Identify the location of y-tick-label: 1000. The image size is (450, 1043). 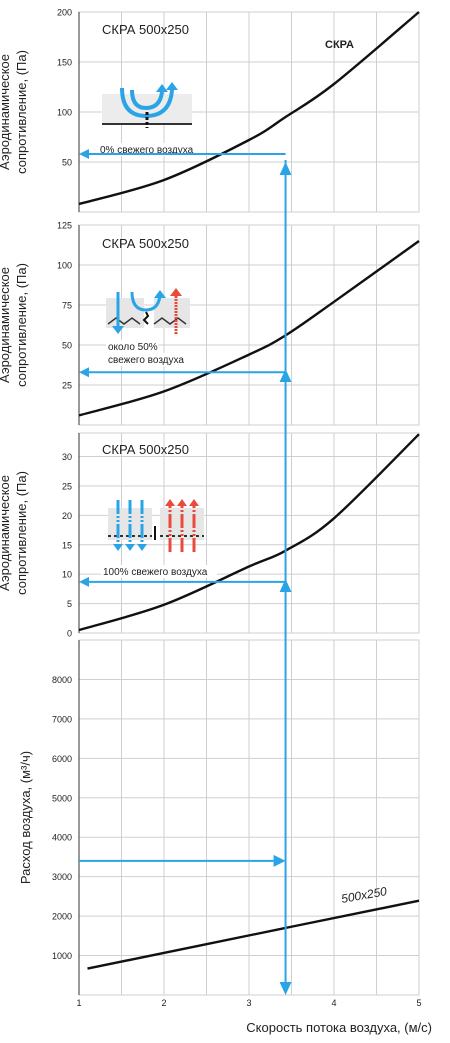
(62, 956).